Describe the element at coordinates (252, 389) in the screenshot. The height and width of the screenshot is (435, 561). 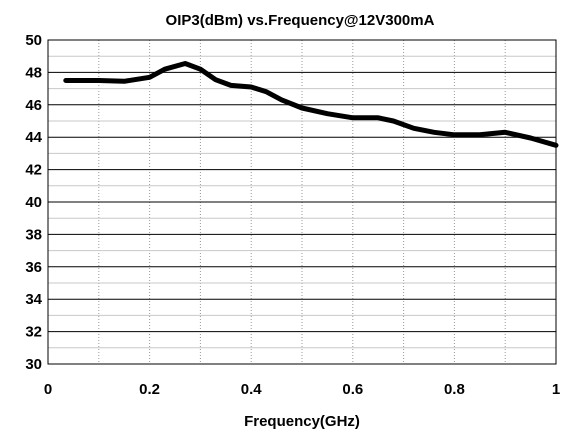
I see `x-tick-label: 0.4` at that location.